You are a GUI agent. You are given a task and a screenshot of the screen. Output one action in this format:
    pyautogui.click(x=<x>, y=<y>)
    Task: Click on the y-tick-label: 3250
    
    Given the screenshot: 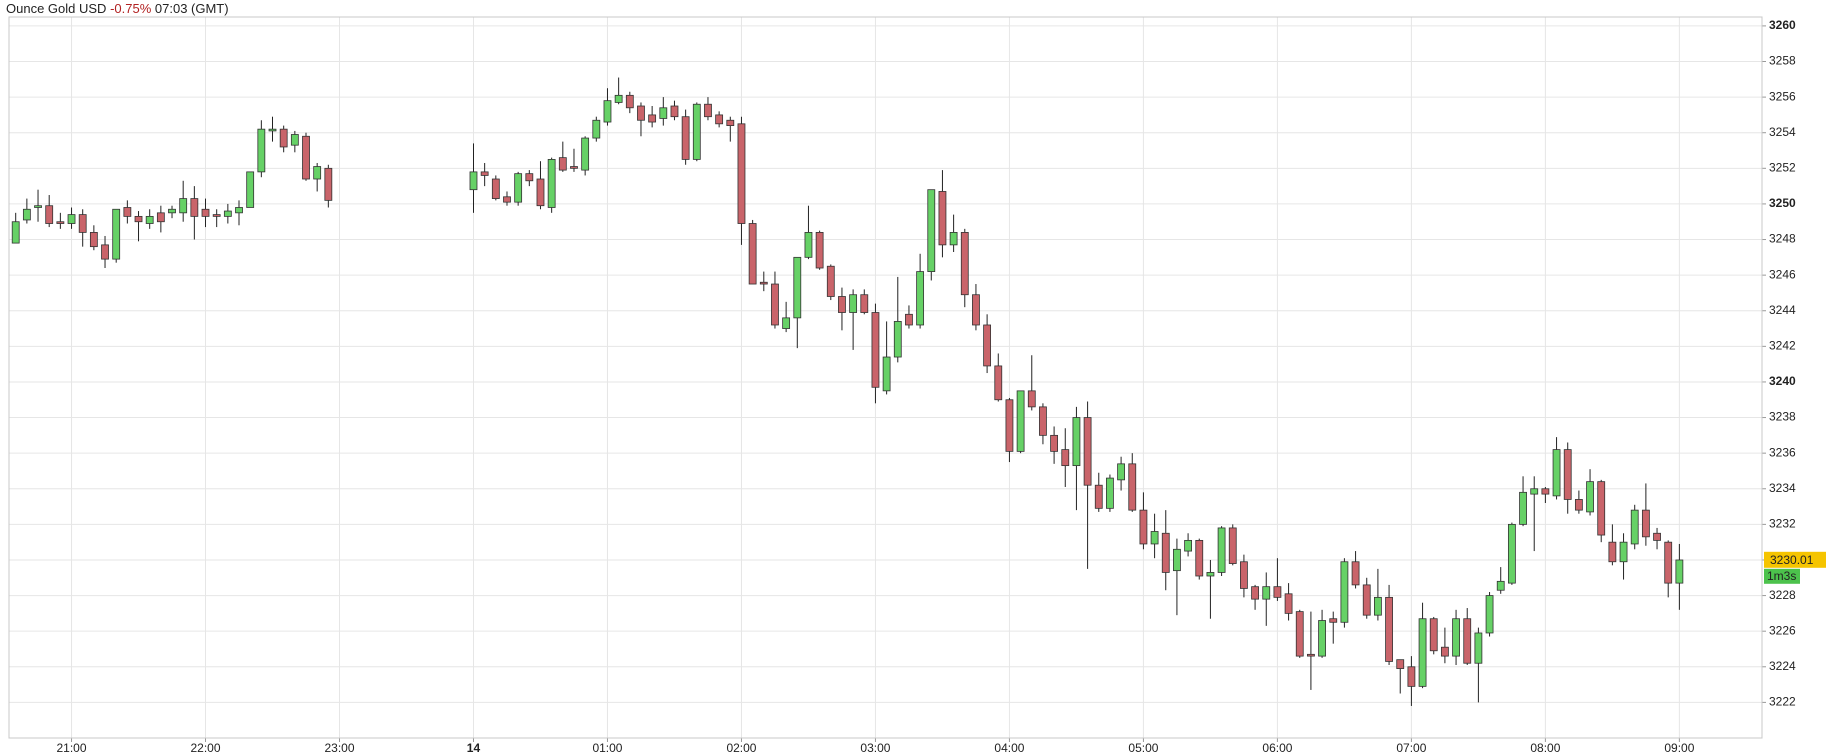 What is the action you would take?
    pyautogui.click(x=1782, y=203)
    